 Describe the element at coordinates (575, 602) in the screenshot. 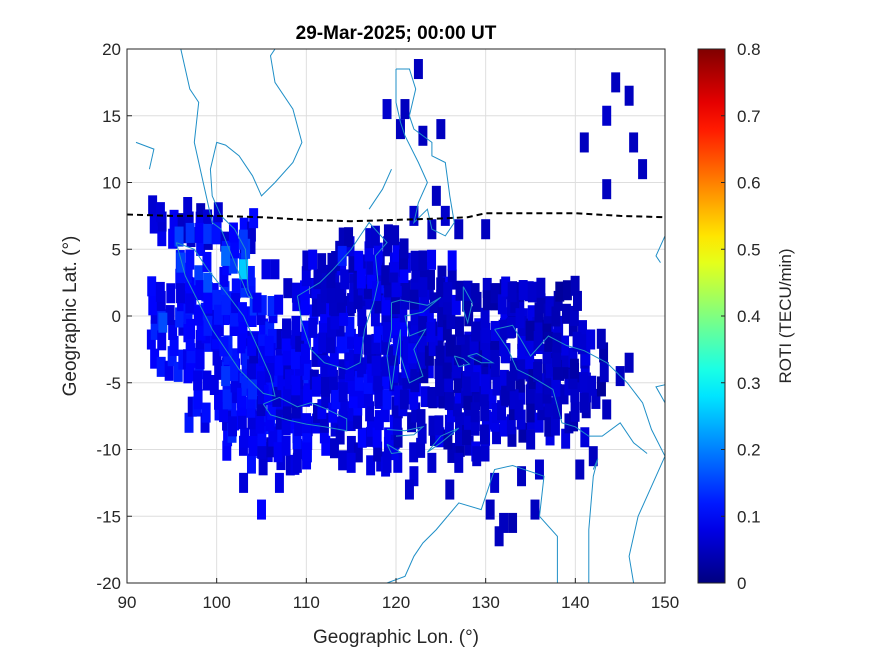

I see `x-tick-label: 140` at that location.